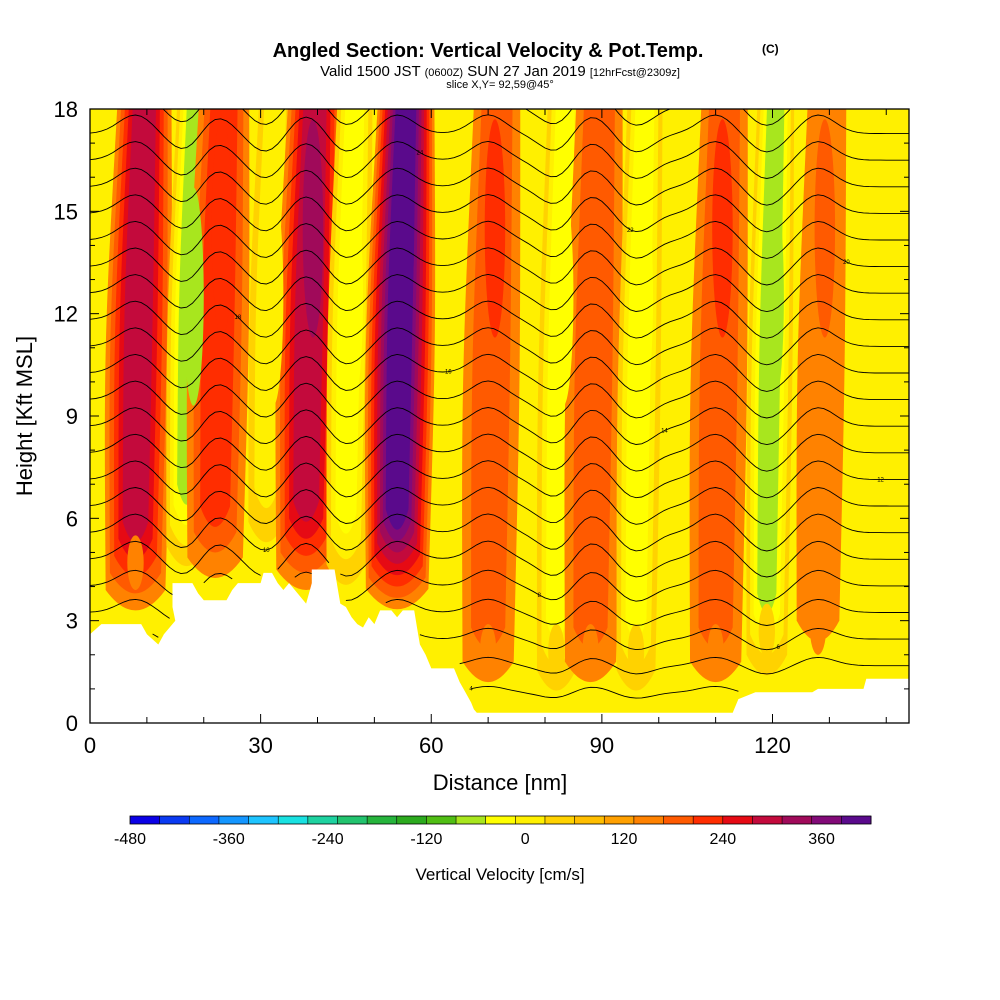 Image resolution: width=1000 pixels, height=1000 pixels. Describe the element at coordinates (328, 839) in the screenshot. I see `colorbar-tick-label: -240` at that location.